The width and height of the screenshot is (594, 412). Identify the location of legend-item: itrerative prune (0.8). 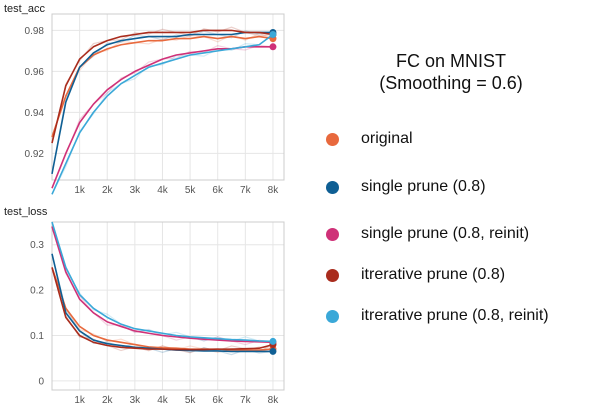
(415, 275).